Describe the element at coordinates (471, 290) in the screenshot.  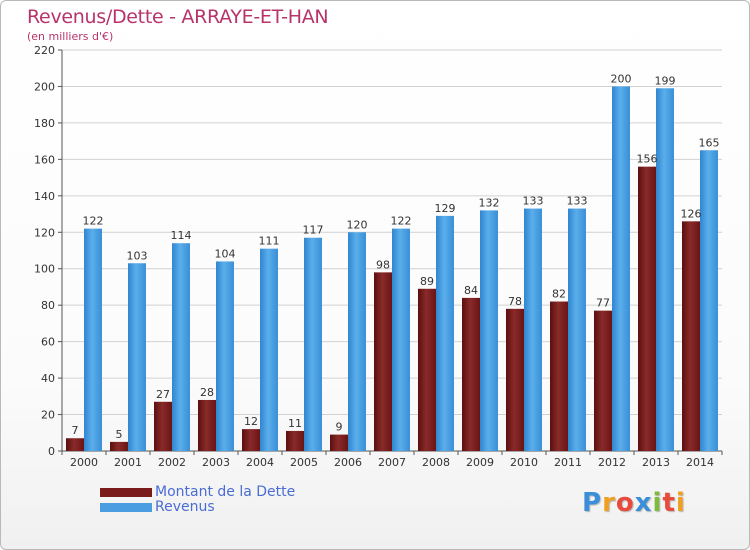
I see `data-label-debt: 84` at that location.